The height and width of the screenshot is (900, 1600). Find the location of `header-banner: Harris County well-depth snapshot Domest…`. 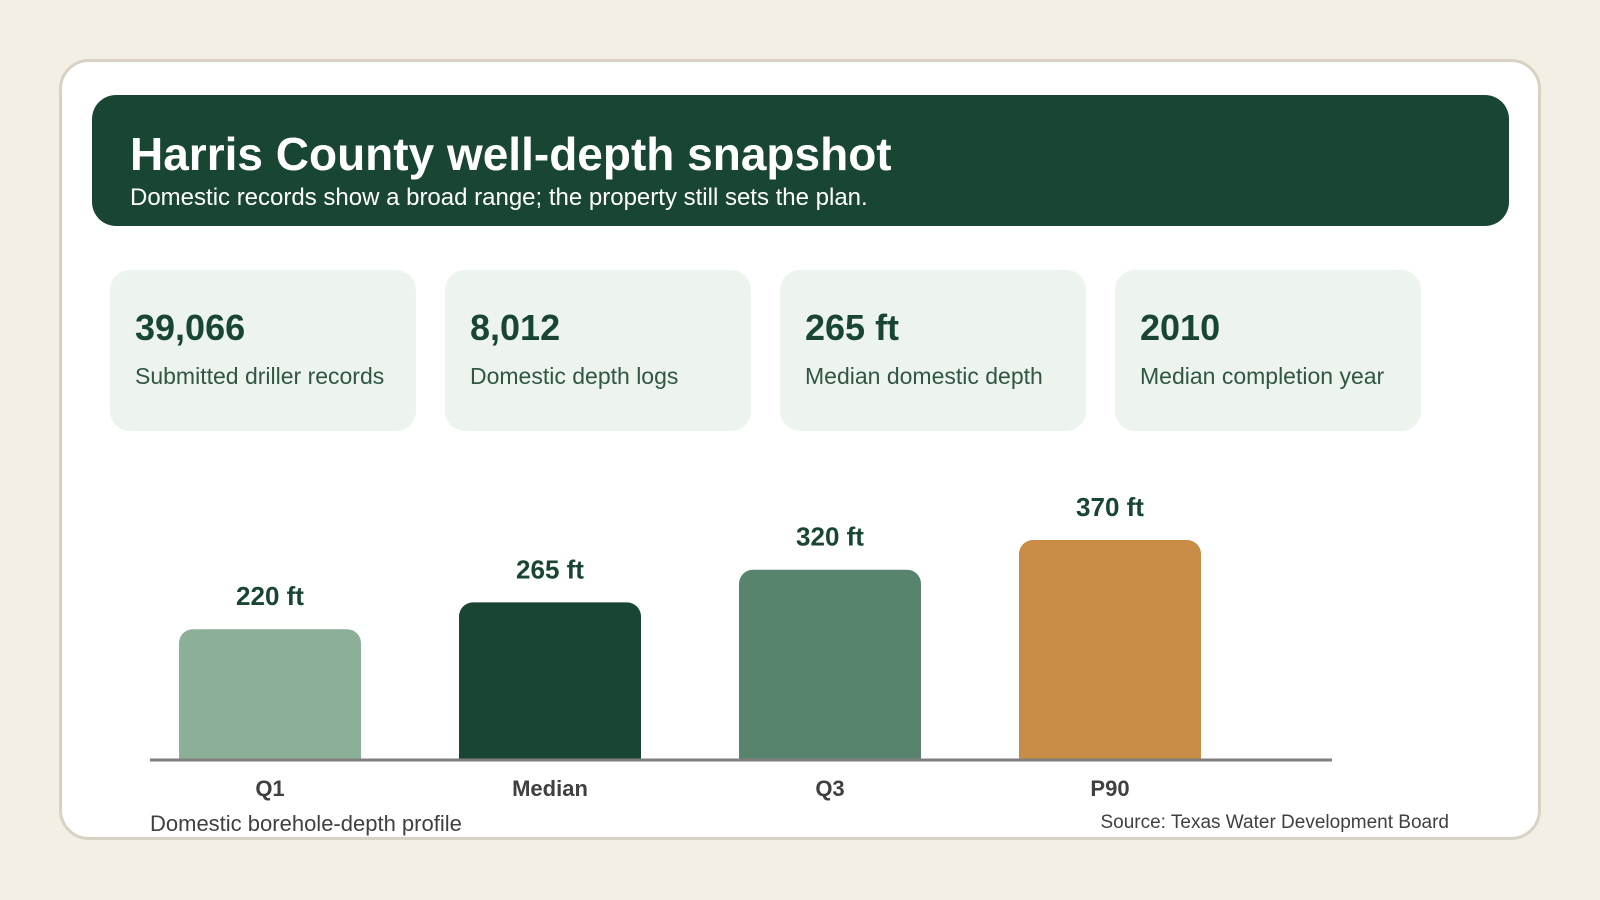

header-banner: Harris County well-depth snapshot Domest… is located at coordinates (800, 160).